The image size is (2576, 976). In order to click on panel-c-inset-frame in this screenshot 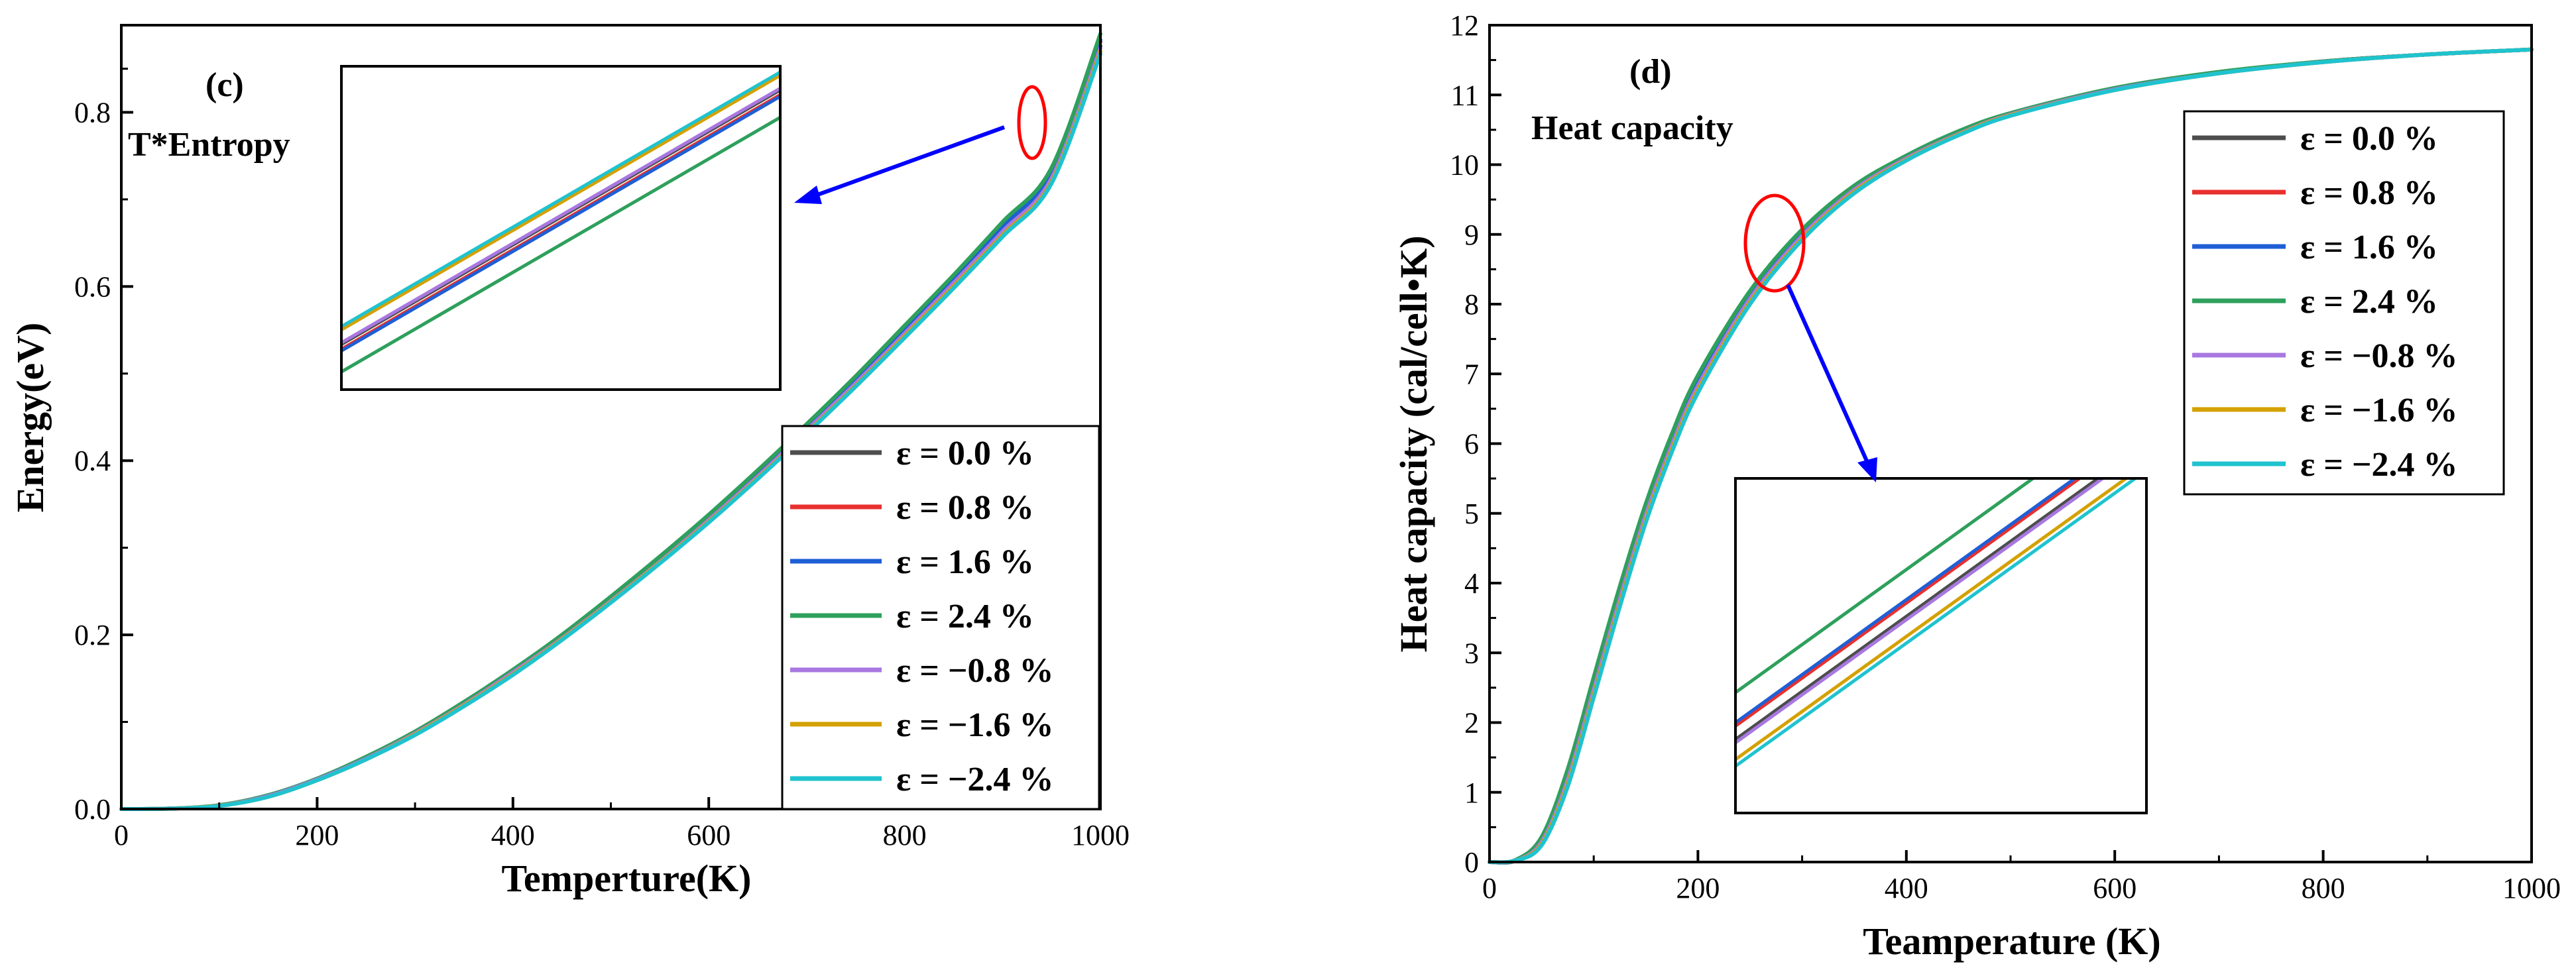, I will do `click(561, 228)`.